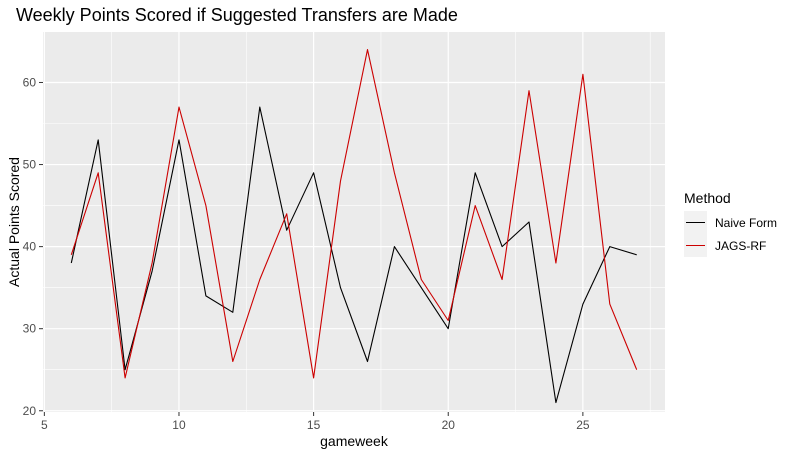 Image resolution: width=794 pixels, height=457 pixels. Describe the element at coordinates (179, 425) in the screenshot. I see `x-tick-label: 10` at that location.